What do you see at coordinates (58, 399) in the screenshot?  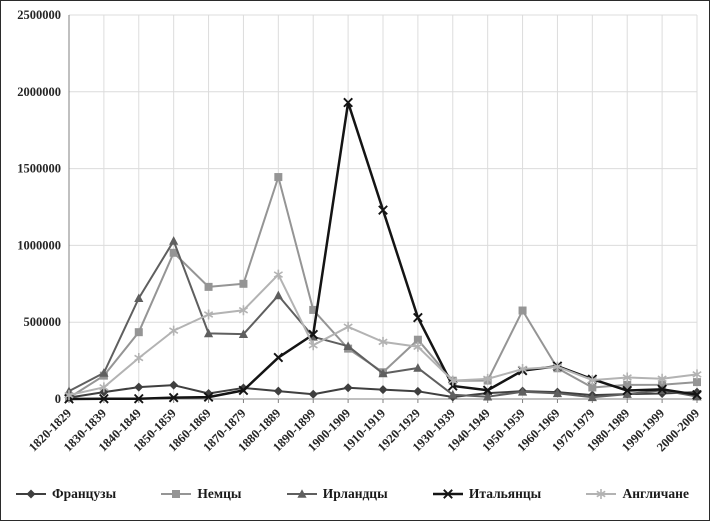 I see `y-axis-label: 0` at bounding box center [58, 399].